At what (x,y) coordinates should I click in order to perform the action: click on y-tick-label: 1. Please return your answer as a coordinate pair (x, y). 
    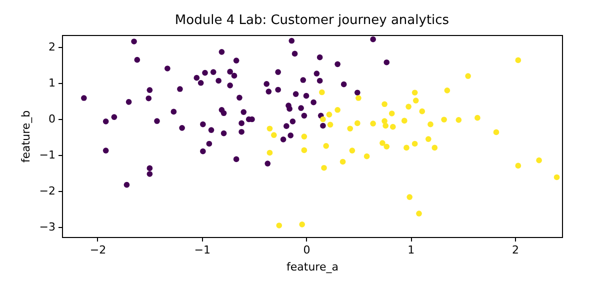
    Looking at the image, I should click on (52, 83).